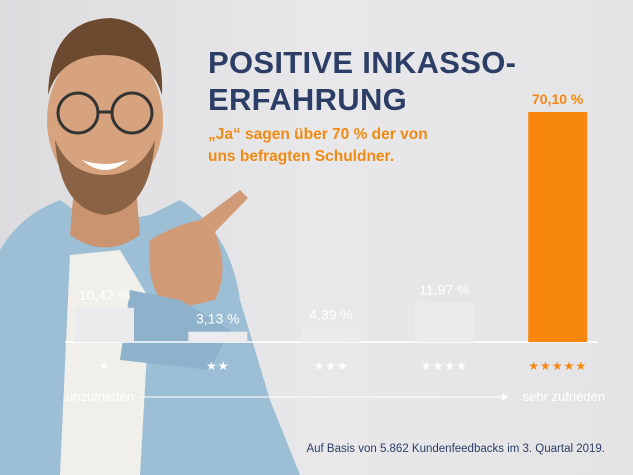 The width and height of the screenshot is (633, 475). What do you see at coordinates (505, 397) in the screenshot?
I see `scale-arrow-head` at bounding box center [505, 397].